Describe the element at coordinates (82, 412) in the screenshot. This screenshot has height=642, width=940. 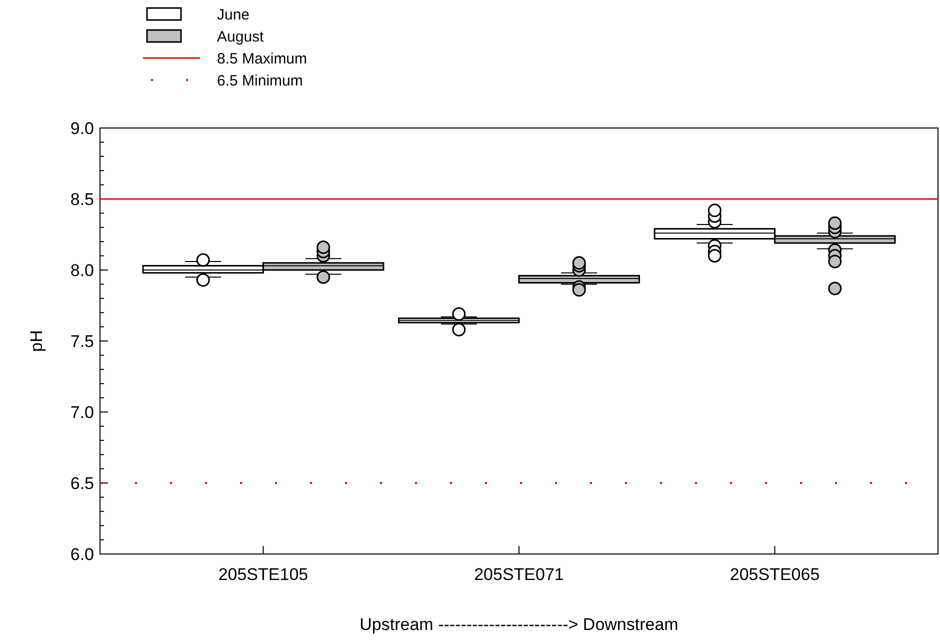
I see `y-tick-label: 7.0` at that location.